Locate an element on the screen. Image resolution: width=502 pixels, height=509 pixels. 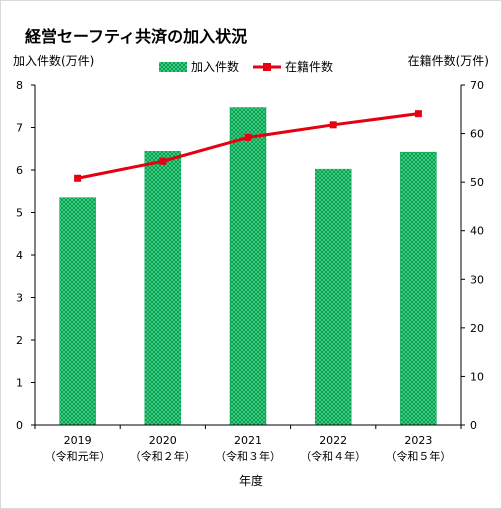
left-tick-label: 5 is located at coordinates (19, 213).